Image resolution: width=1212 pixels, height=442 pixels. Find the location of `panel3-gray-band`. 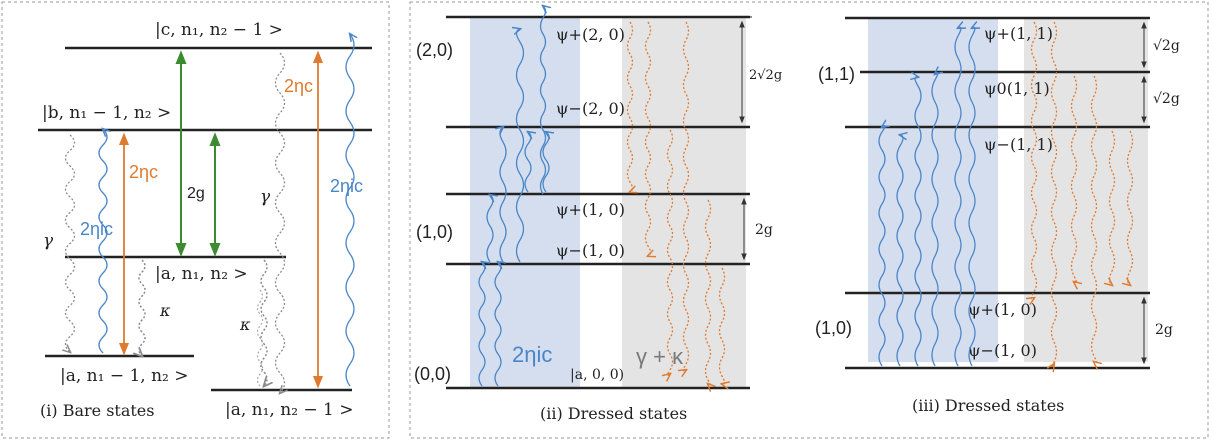

panel3-gray-band is located at coordinates (1086, 190).